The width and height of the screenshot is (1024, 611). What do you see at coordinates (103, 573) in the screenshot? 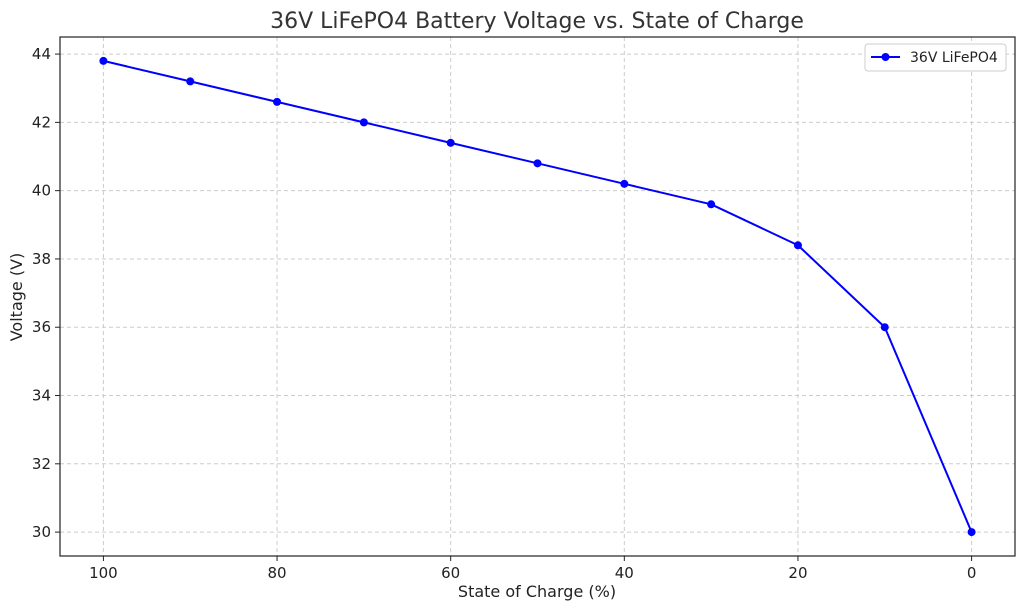
I see `x-tick-label: 100` at bounding box center [103, 573].